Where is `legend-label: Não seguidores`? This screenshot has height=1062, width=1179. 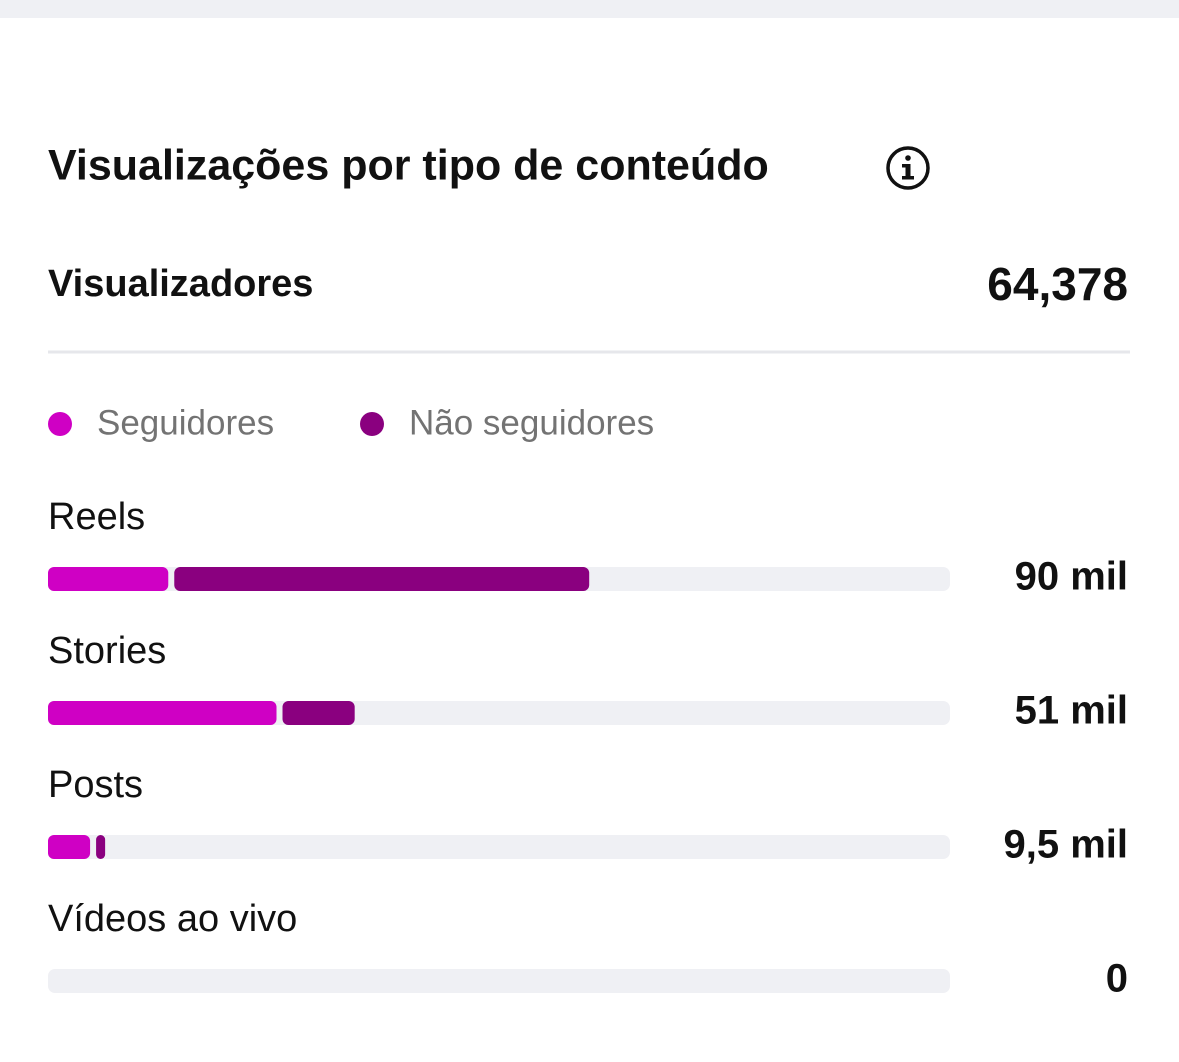 legend-label: Não seguidores is located at coordinates (531, 422).